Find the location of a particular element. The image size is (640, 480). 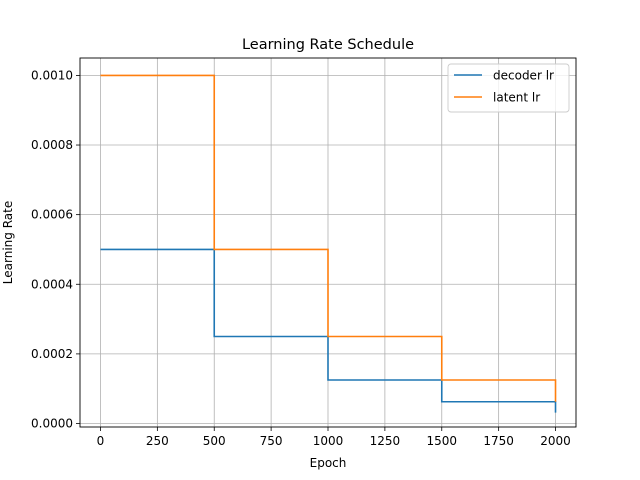

y-axis-ticks: 0.0000 0.0002 0.0004 0.0006 0.0008 0.0010 is located at coordinates (55, 249).